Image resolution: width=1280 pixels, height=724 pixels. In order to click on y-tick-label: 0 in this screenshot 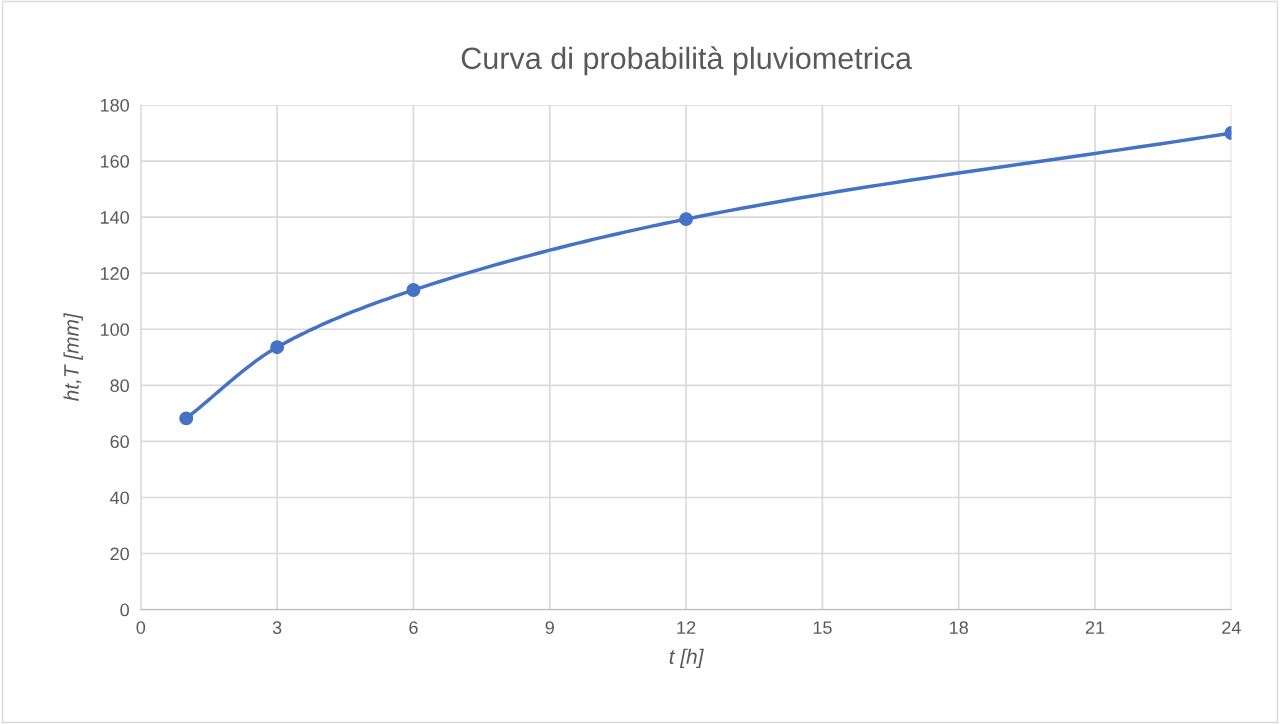, I will do `click(124, 610)`.